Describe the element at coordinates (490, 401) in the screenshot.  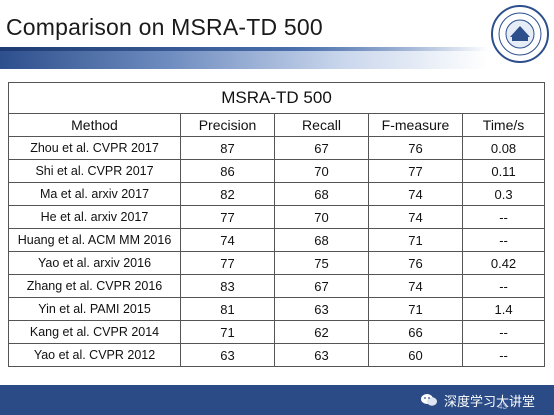
I see `watermark-text: 深度学习大讲堂` at that location.